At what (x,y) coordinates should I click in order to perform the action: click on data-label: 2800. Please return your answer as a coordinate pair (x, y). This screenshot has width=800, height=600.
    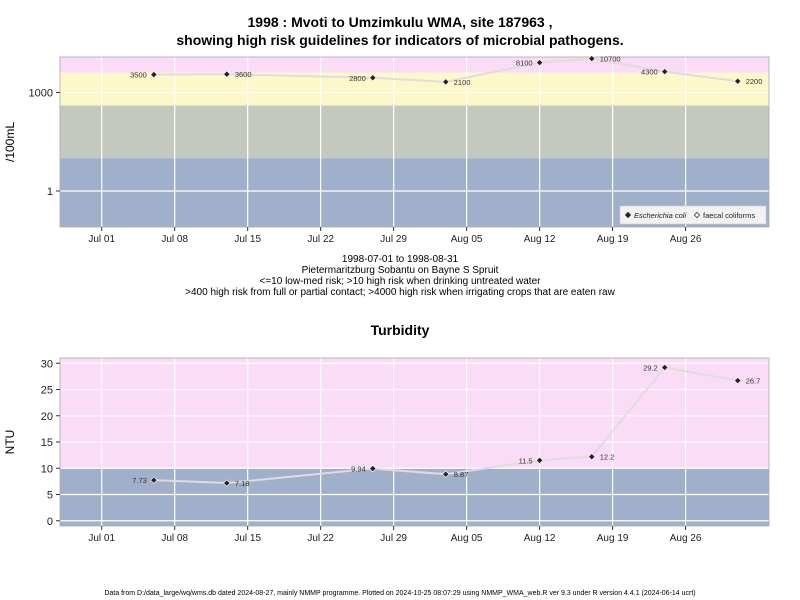
    Looking at the image, I should click on (357, 78).